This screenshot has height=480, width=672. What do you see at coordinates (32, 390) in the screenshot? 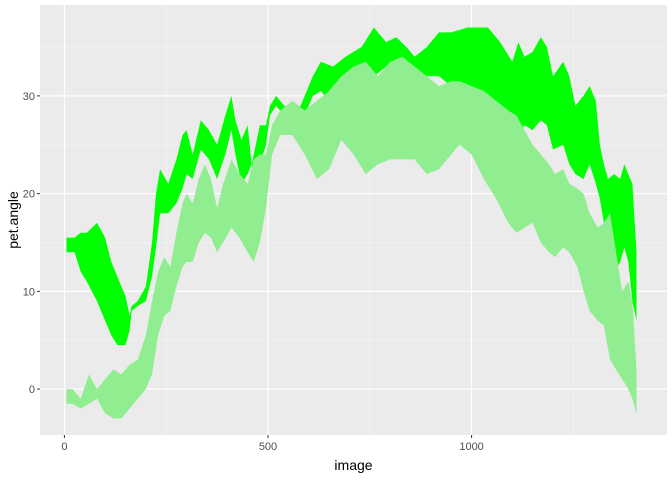
I see `y-tick-label: 0` at bounding box center [32, 390].